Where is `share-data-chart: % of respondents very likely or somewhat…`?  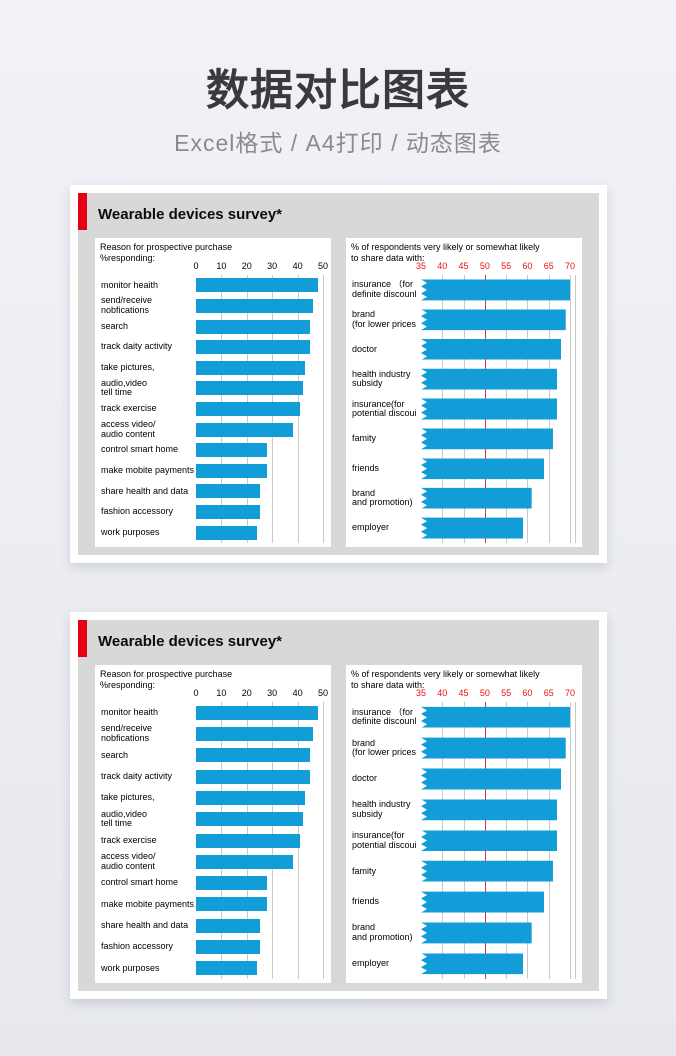 share-data-chart: % of respondents very likely or somewhat… is located at coordinates (464, 824).